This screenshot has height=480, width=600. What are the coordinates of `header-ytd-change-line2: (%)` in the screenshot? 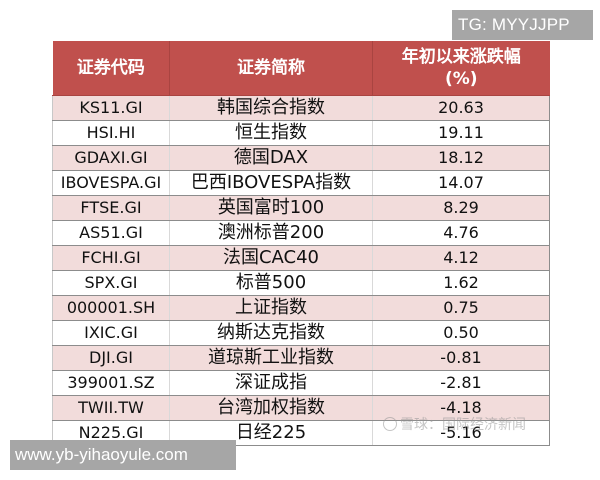 It's located at (461, 79).